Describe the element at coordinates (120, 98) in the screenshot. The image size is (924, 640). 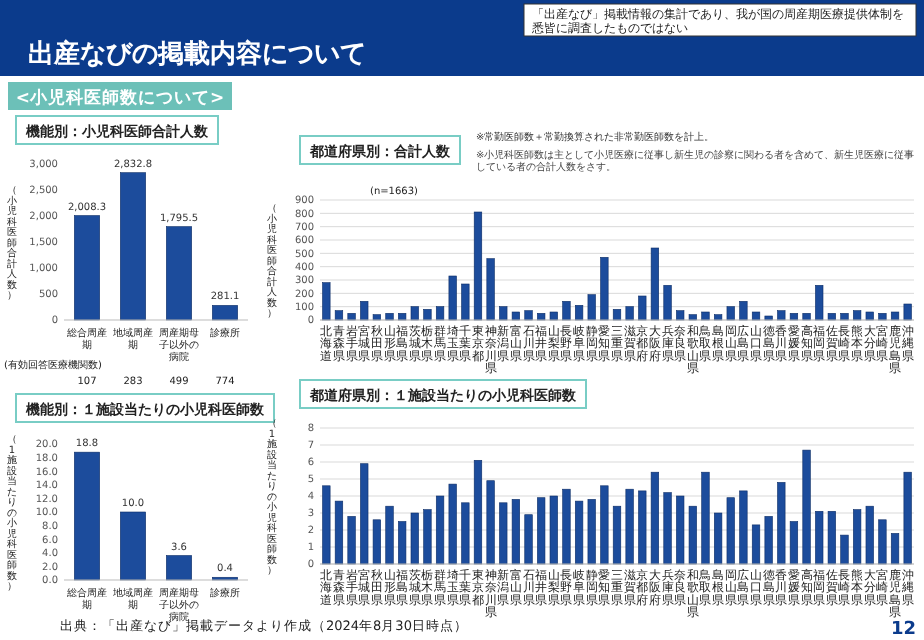
I see `text: <小児科医師数について>` at that location.